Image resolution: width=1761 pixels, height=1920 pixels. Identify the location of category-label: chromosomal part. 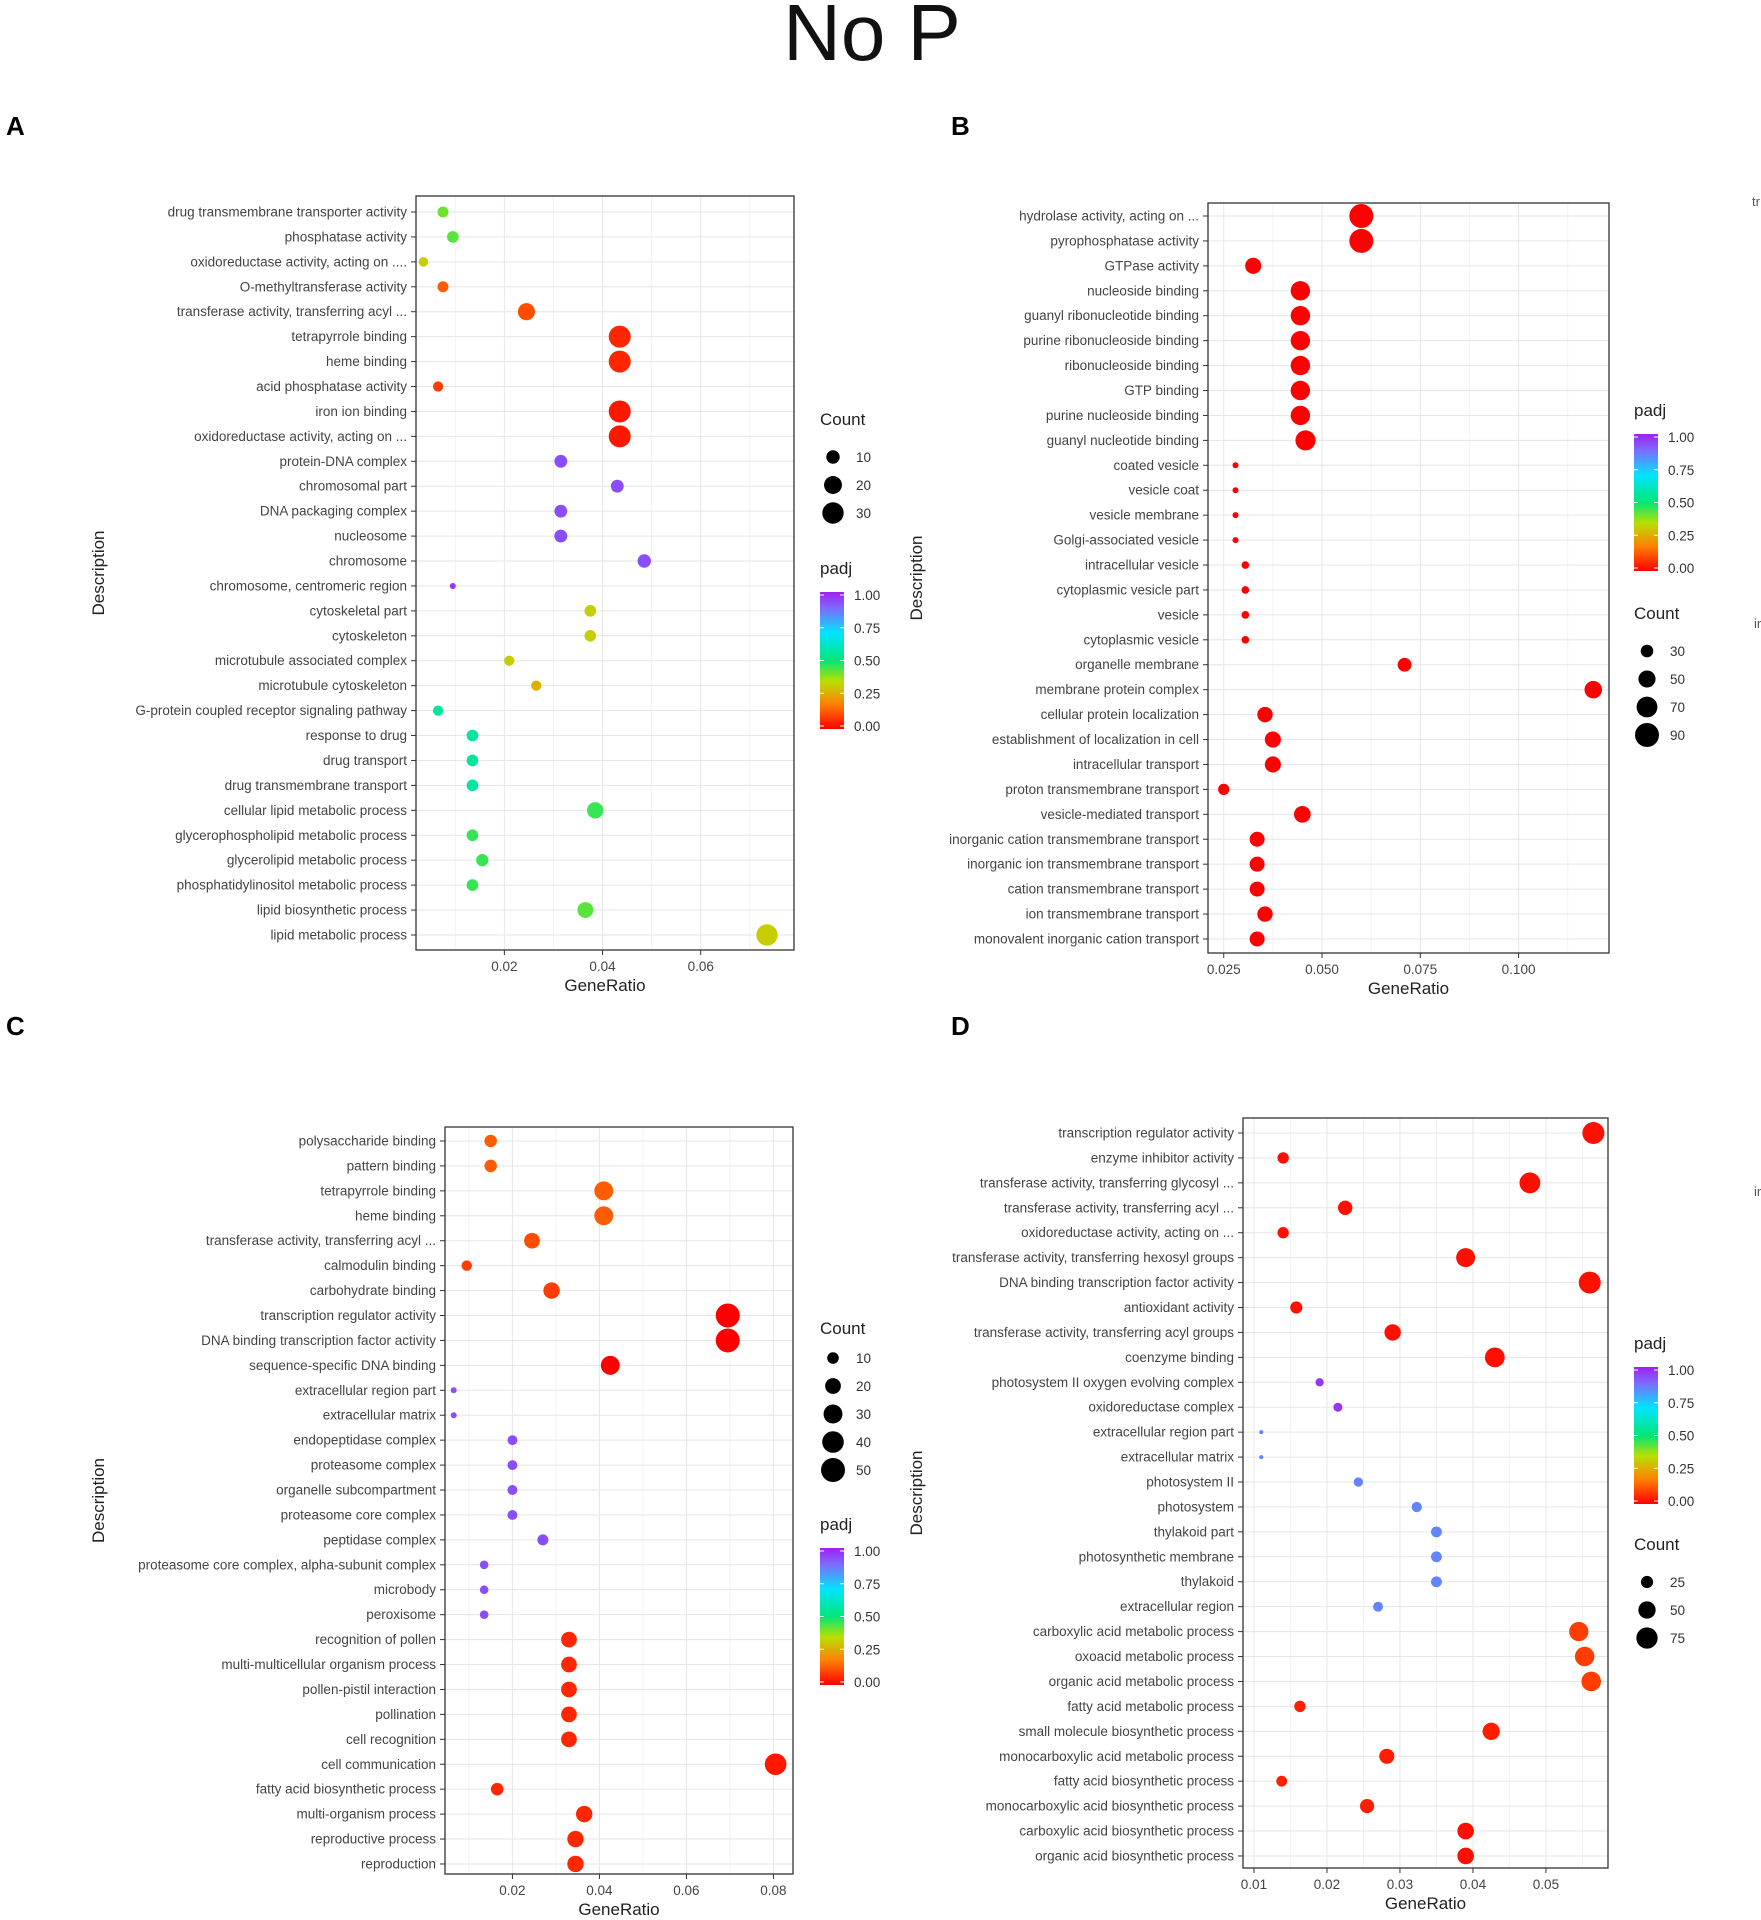
(353, 486).